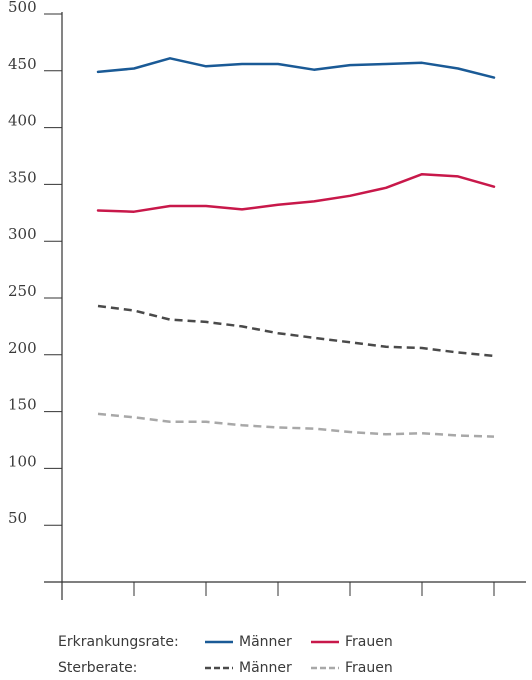  What do you see at coordinates (219, 642) in the screenshot?
I see `legend-swatch-solid-blue-icon` at bounding box center [219, 642].